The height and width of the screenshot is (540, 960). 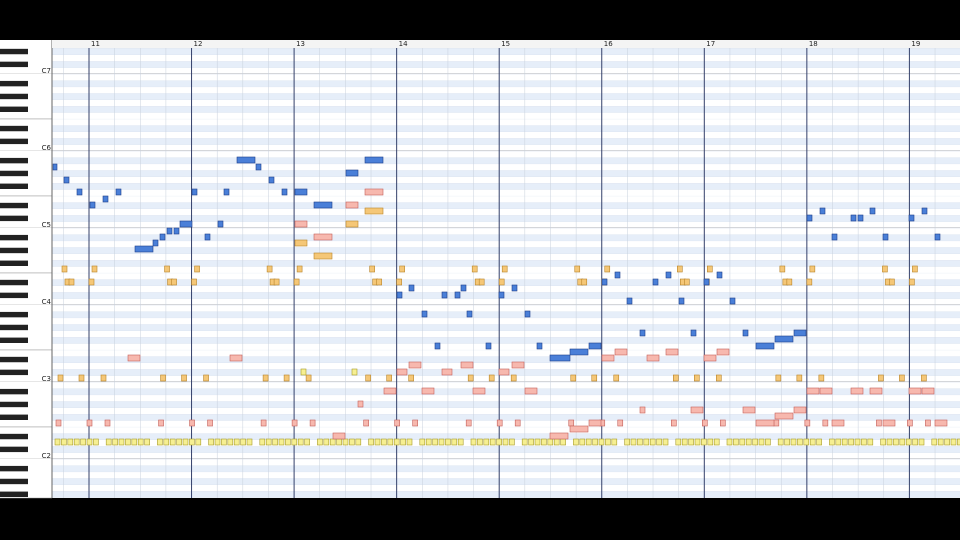 What do you see at coordinates (813, 44) in the screenshot?
I see `measure-number: 18` at bounding box center [813, 44].